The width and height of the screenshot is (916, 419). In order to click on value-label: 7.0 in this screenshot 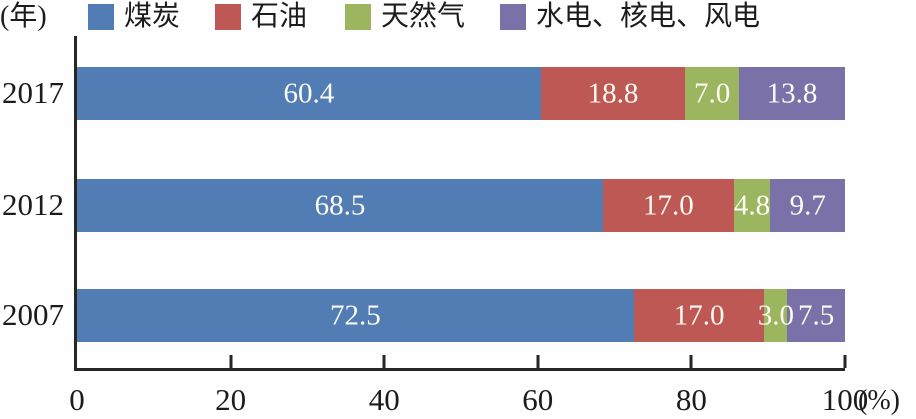, I will do `click(712, 93)`.